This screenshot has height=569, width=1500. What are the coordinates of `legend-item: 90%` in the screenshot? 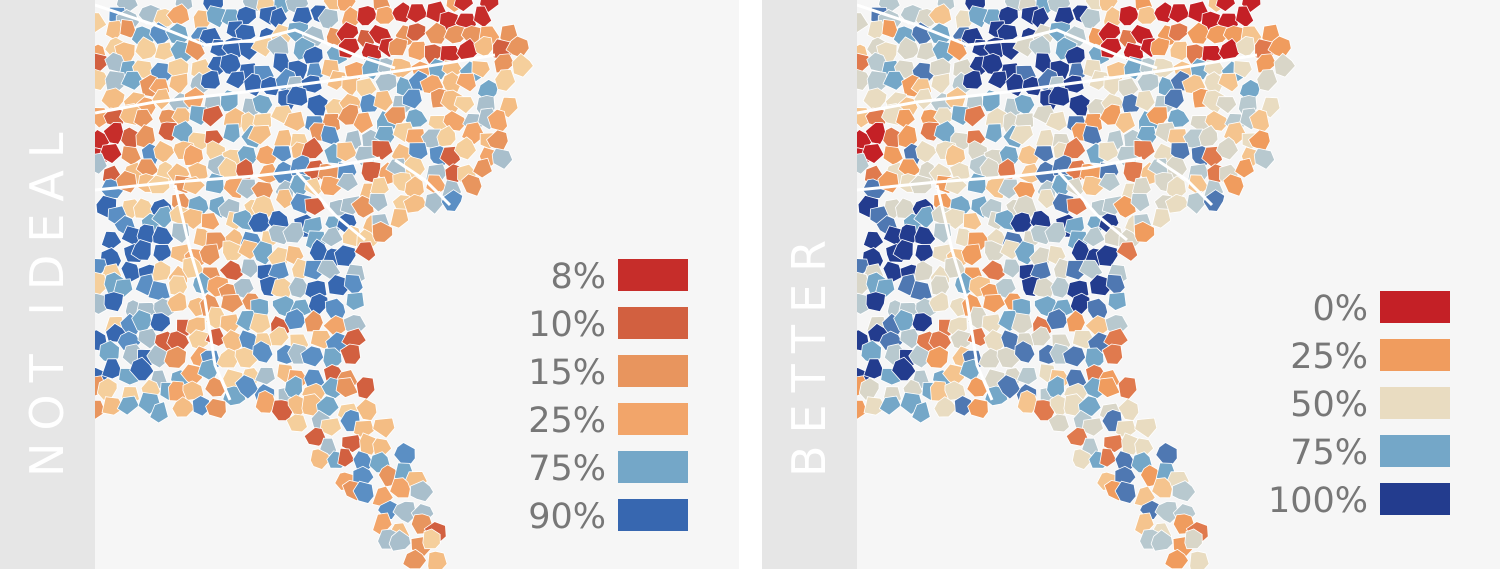 It's located at (603, 517).